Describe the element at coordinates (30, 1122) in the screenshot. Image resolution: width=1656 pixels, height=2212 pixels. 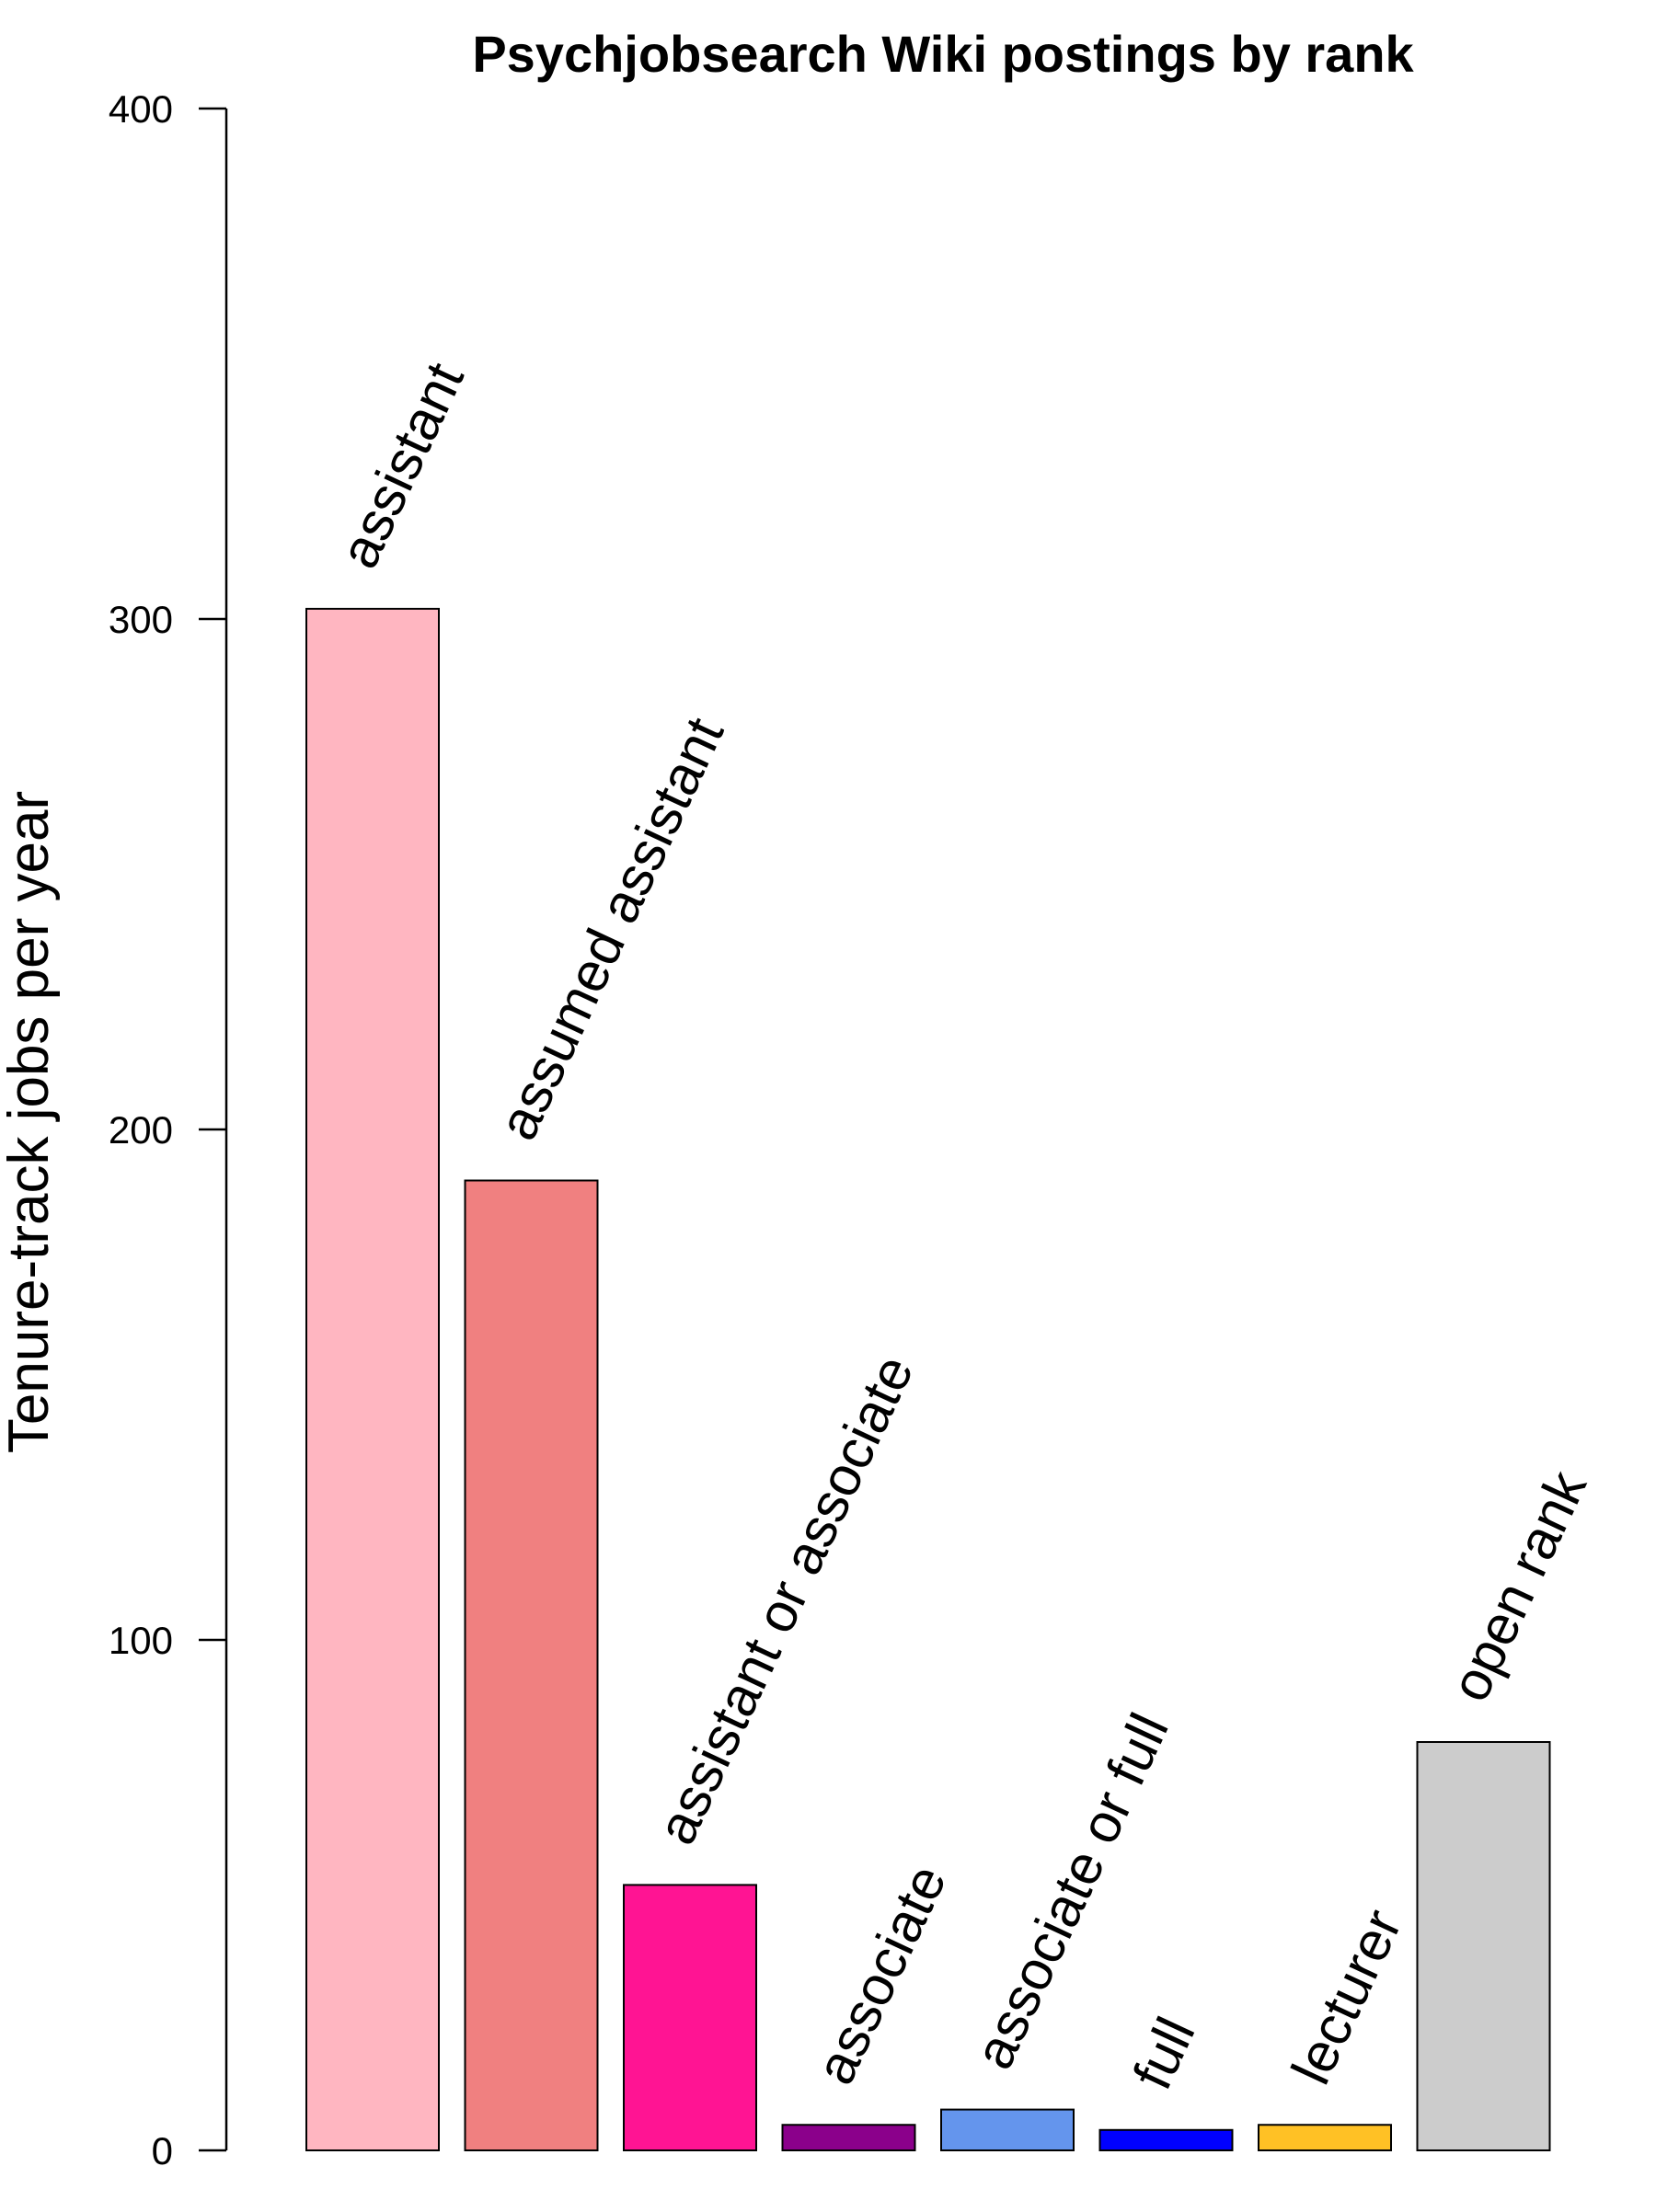
I see `y-axis-label: Tenure-track jobs per year` at that location.